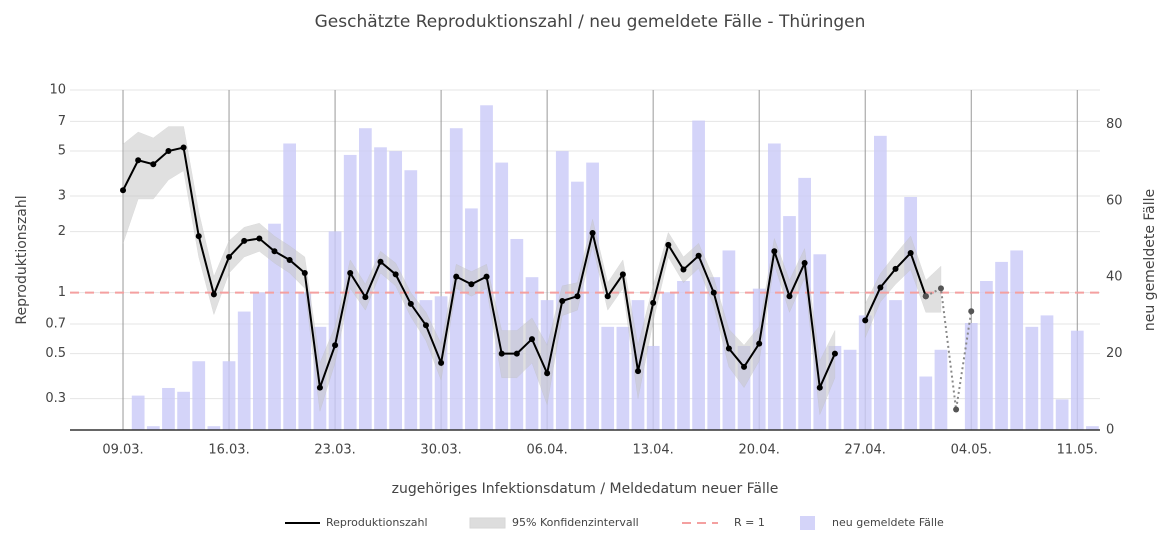 Image resolution: width=1163 pixels, height=533 pixels. Describe the element at coordinates (62, 121) in the screenshot. I see `y-tick-label: 7` at that location.